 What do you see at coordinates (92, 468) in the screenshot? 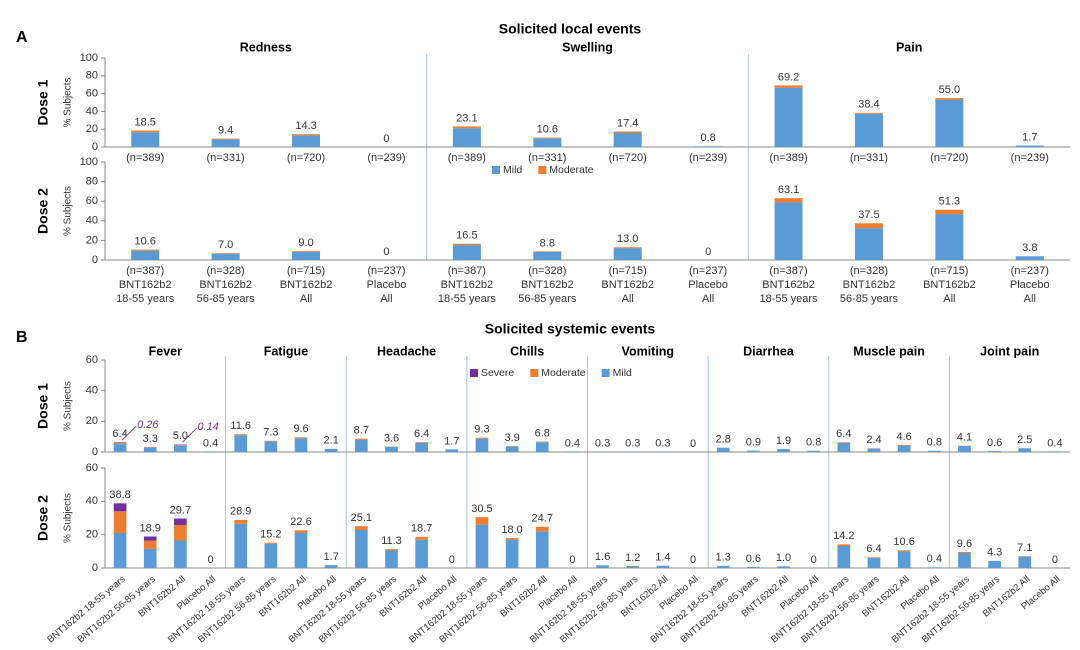
I see `y-tick-label: 60` at bounding box center [92, 468].